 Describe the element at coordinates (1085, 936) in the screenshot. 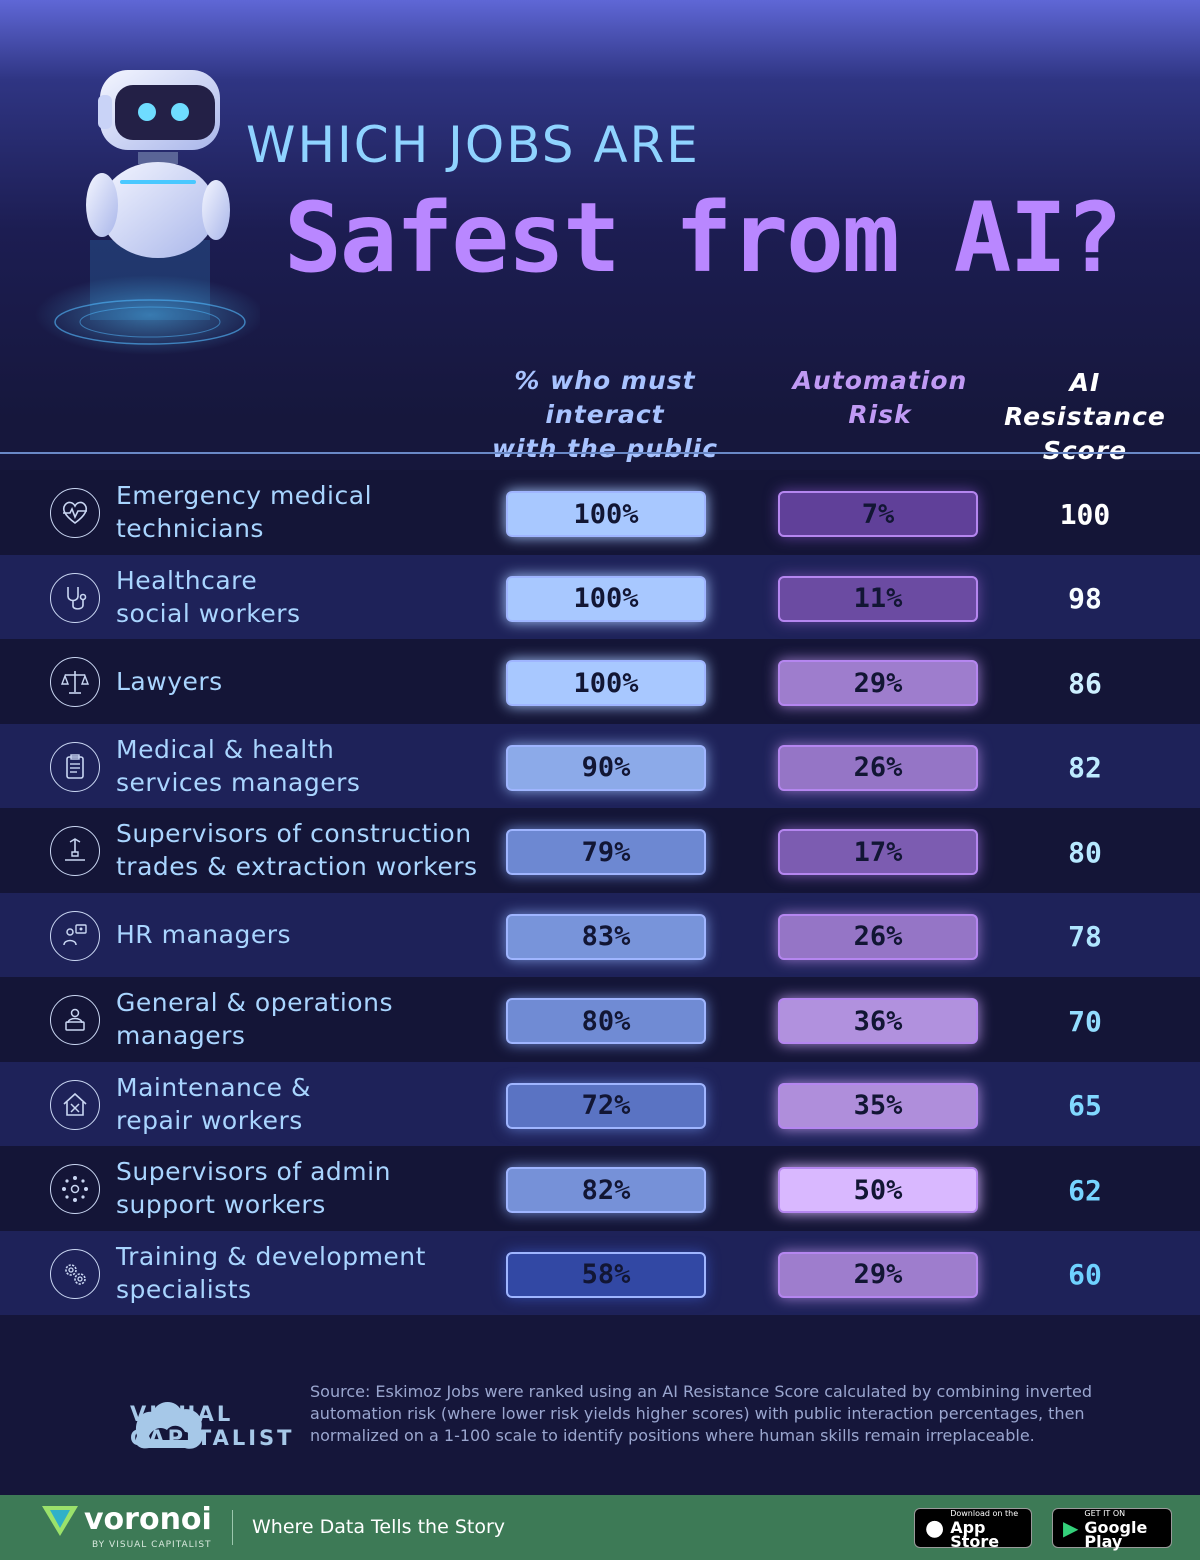

I see `ai-resistance-score: 78` at that location.